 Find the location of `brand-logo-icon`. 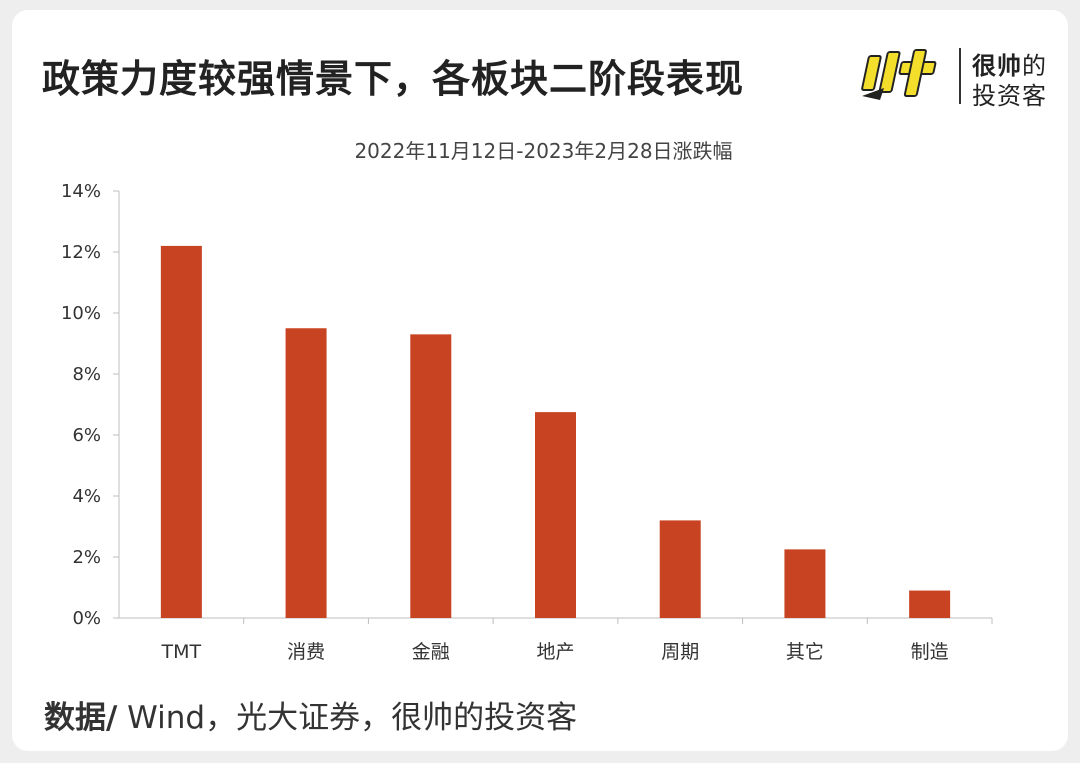

brand-logo-icon is located at coordinates (899, 74).